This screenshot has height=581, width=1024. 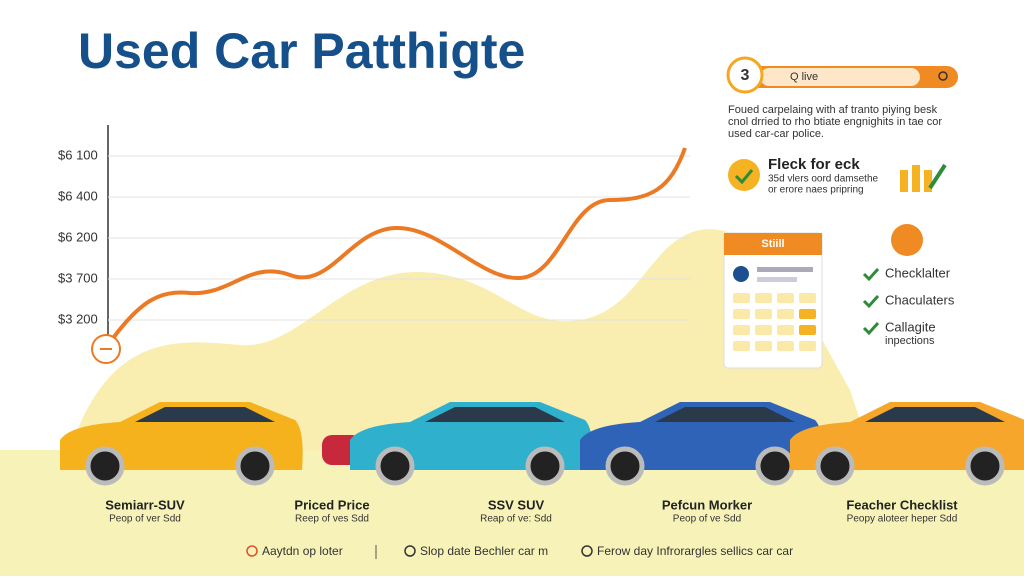 What do you see at coordinates (943, 76) in the screenshot?
I see `search-icon` at bounding box center [943, 76].